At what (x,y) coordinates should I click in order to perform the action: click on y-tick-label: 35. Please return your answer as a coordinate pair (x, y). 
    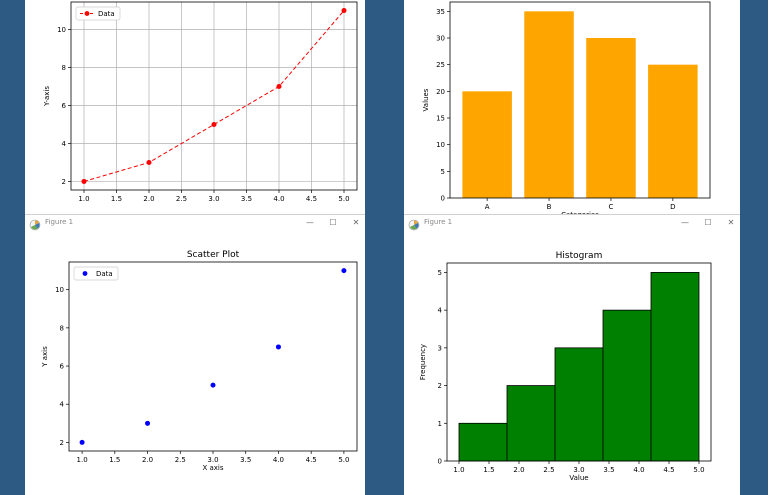
    Looking at the image, I should click on (440, 12).